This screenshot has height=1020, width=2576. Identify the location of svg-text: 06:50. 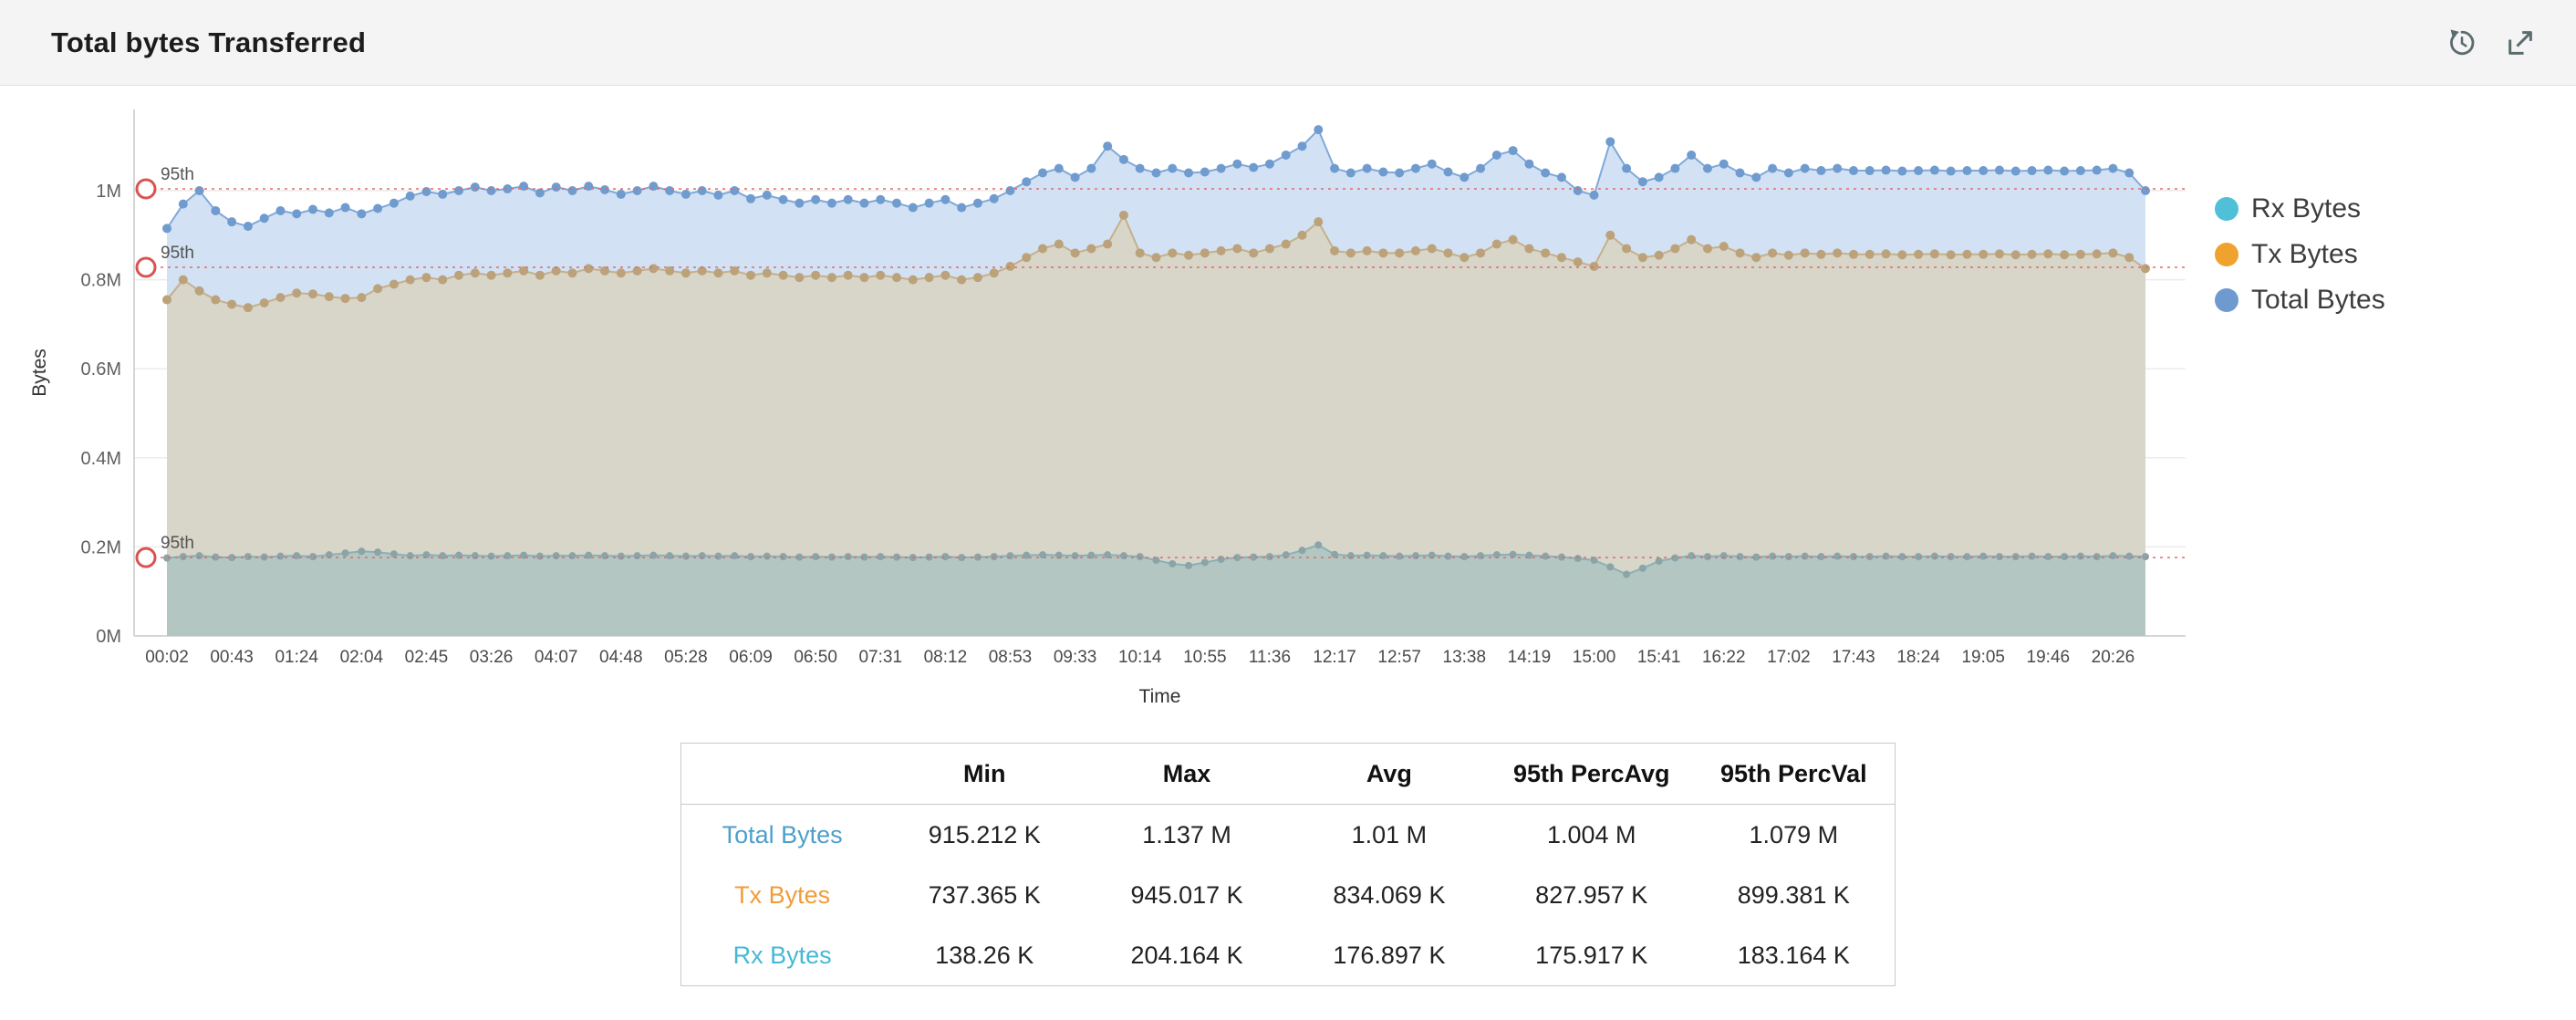
(815, 657).